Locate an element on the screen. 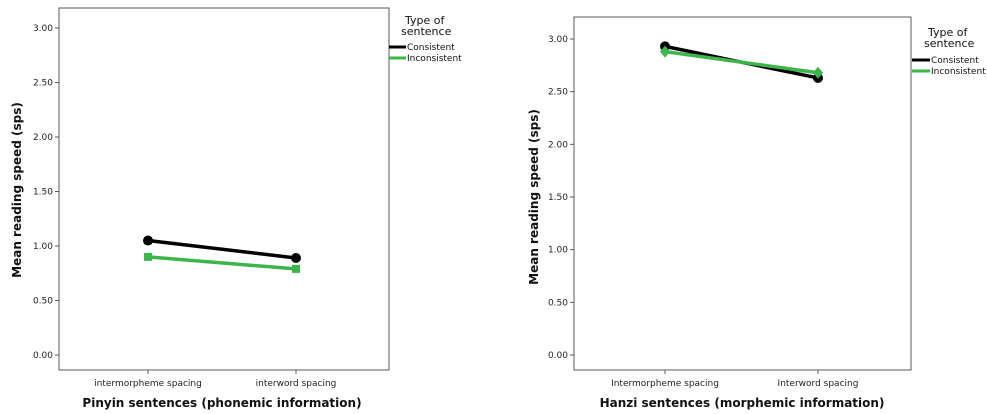 This screenshot has height=414, width=987. x-axis-hanzi: Intermorpheme spacing Interword spacing is located at coordinates (734, 379).